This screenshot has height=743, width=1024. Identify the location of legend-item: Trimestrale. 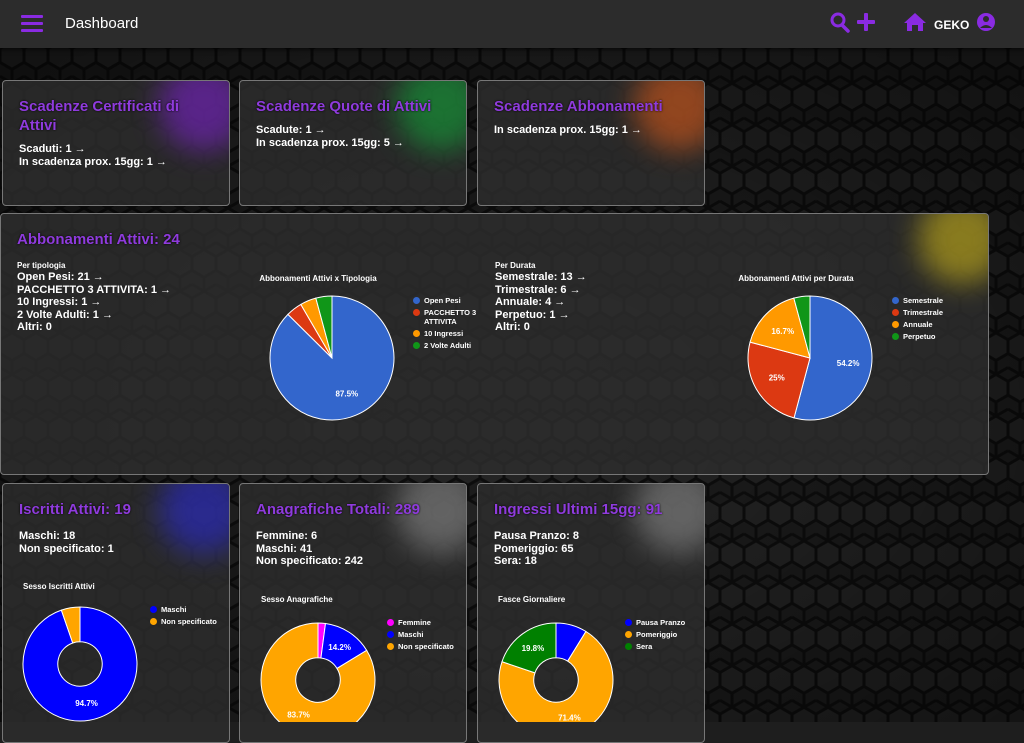
(927, 312).